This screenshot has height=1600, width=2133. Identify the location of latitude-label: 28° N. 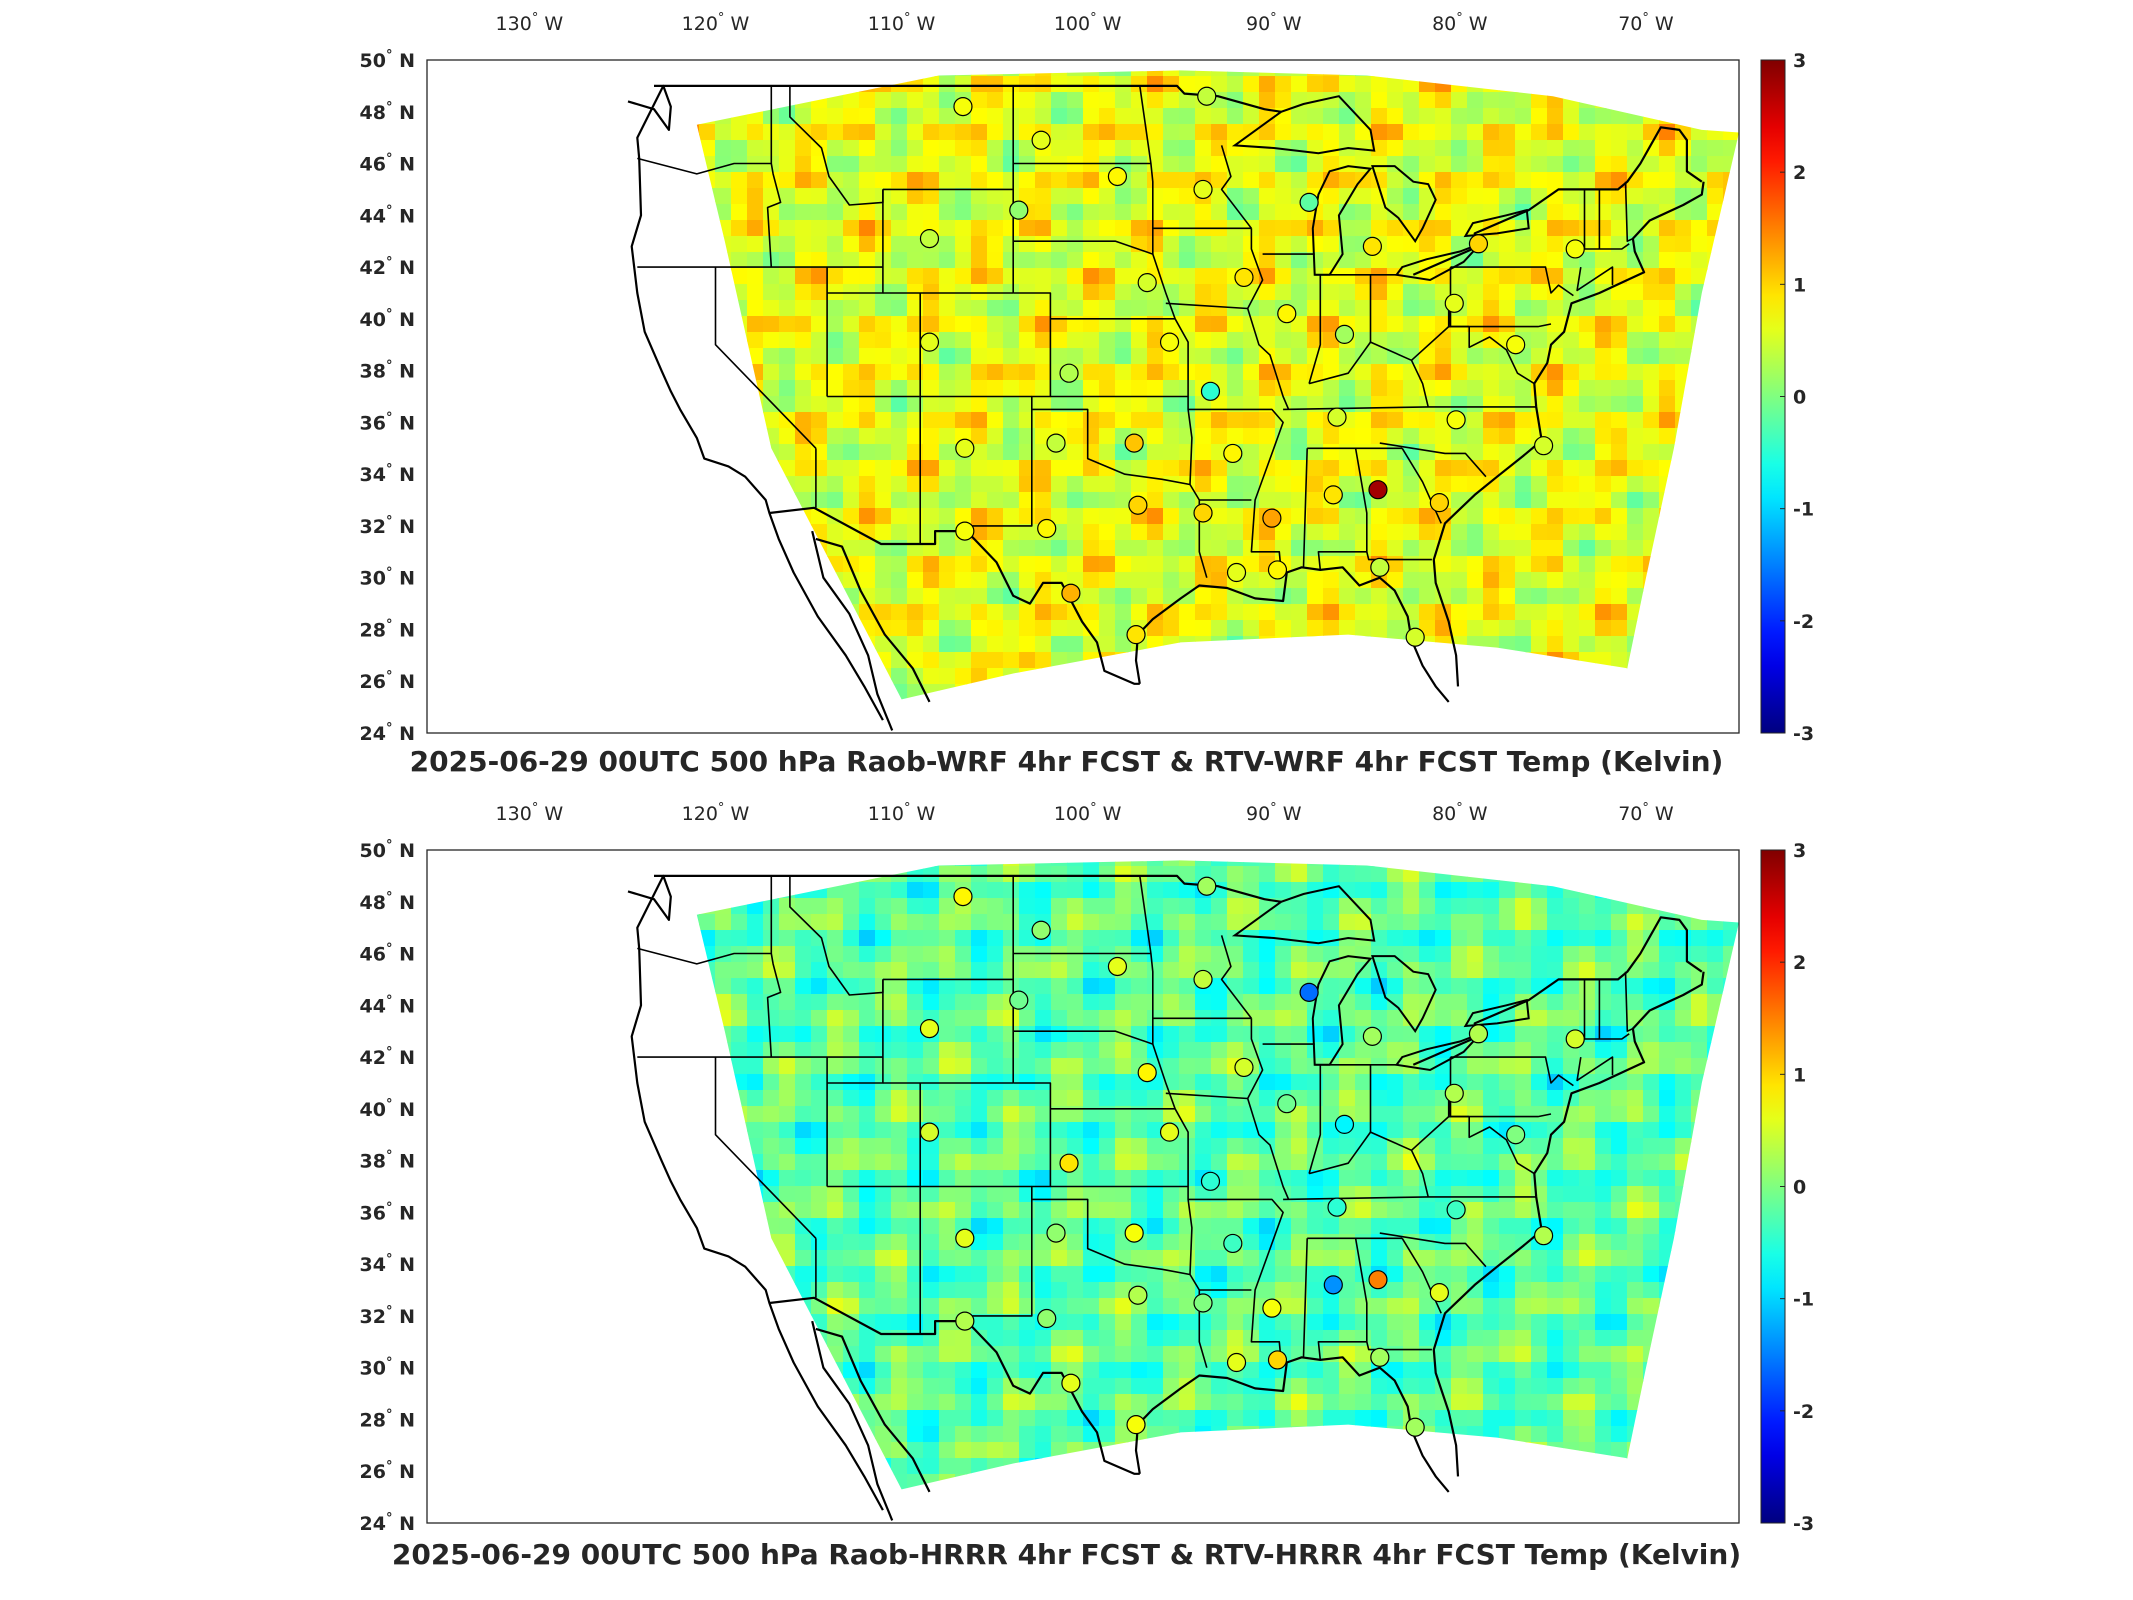
(387, 1419).